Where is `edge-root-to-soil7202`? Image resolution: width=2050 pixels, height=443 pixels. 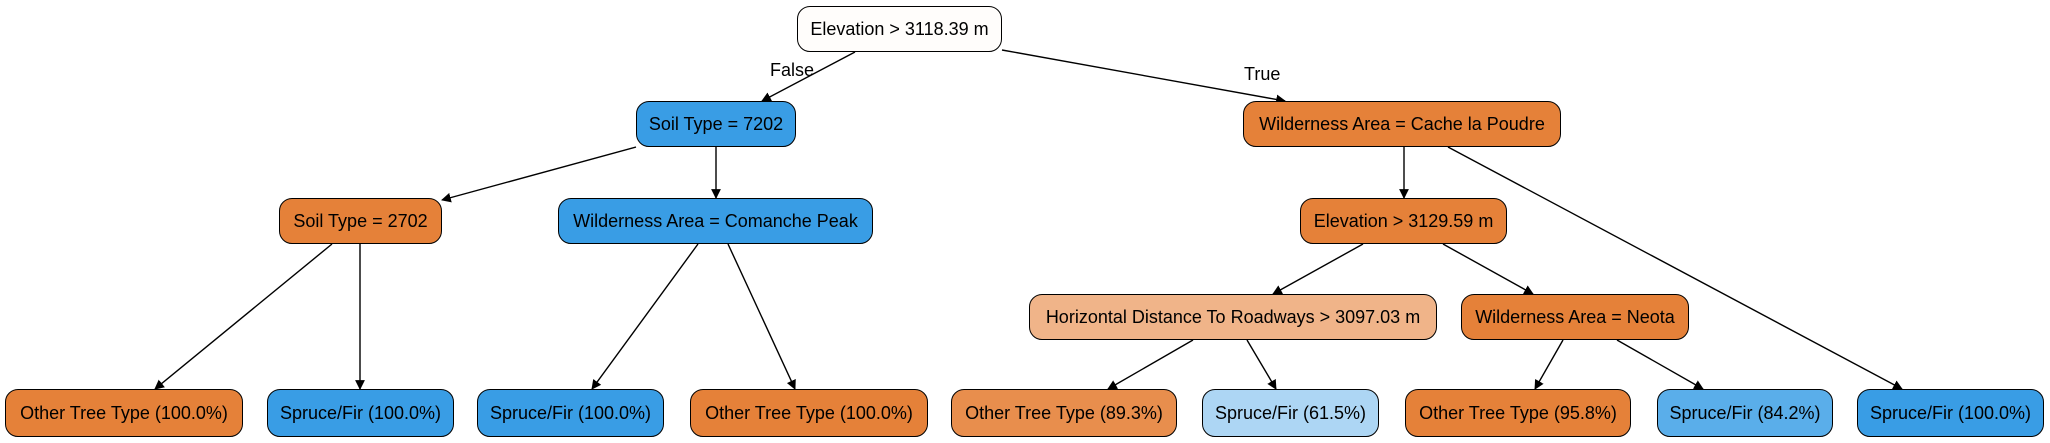
edge-root-to-soil7202 is located at coordinates (808, 76).